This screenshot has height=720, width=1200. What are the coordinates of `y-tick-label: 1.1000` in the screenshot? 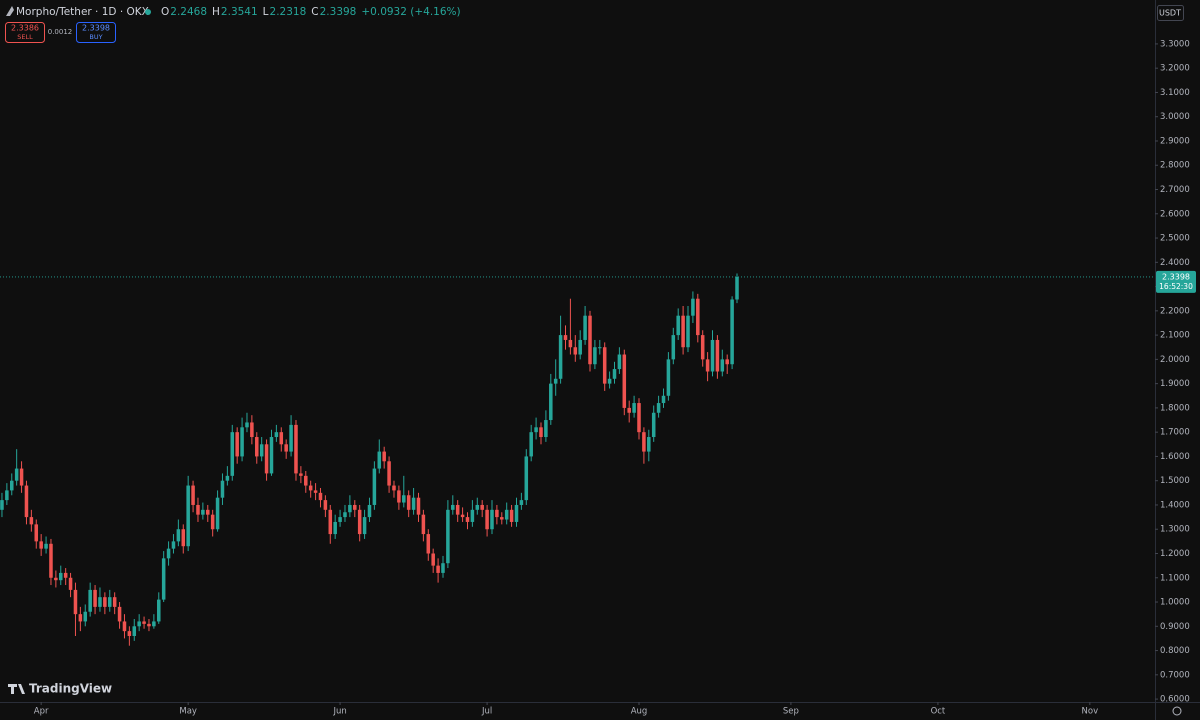 It's located at (1175, 578).